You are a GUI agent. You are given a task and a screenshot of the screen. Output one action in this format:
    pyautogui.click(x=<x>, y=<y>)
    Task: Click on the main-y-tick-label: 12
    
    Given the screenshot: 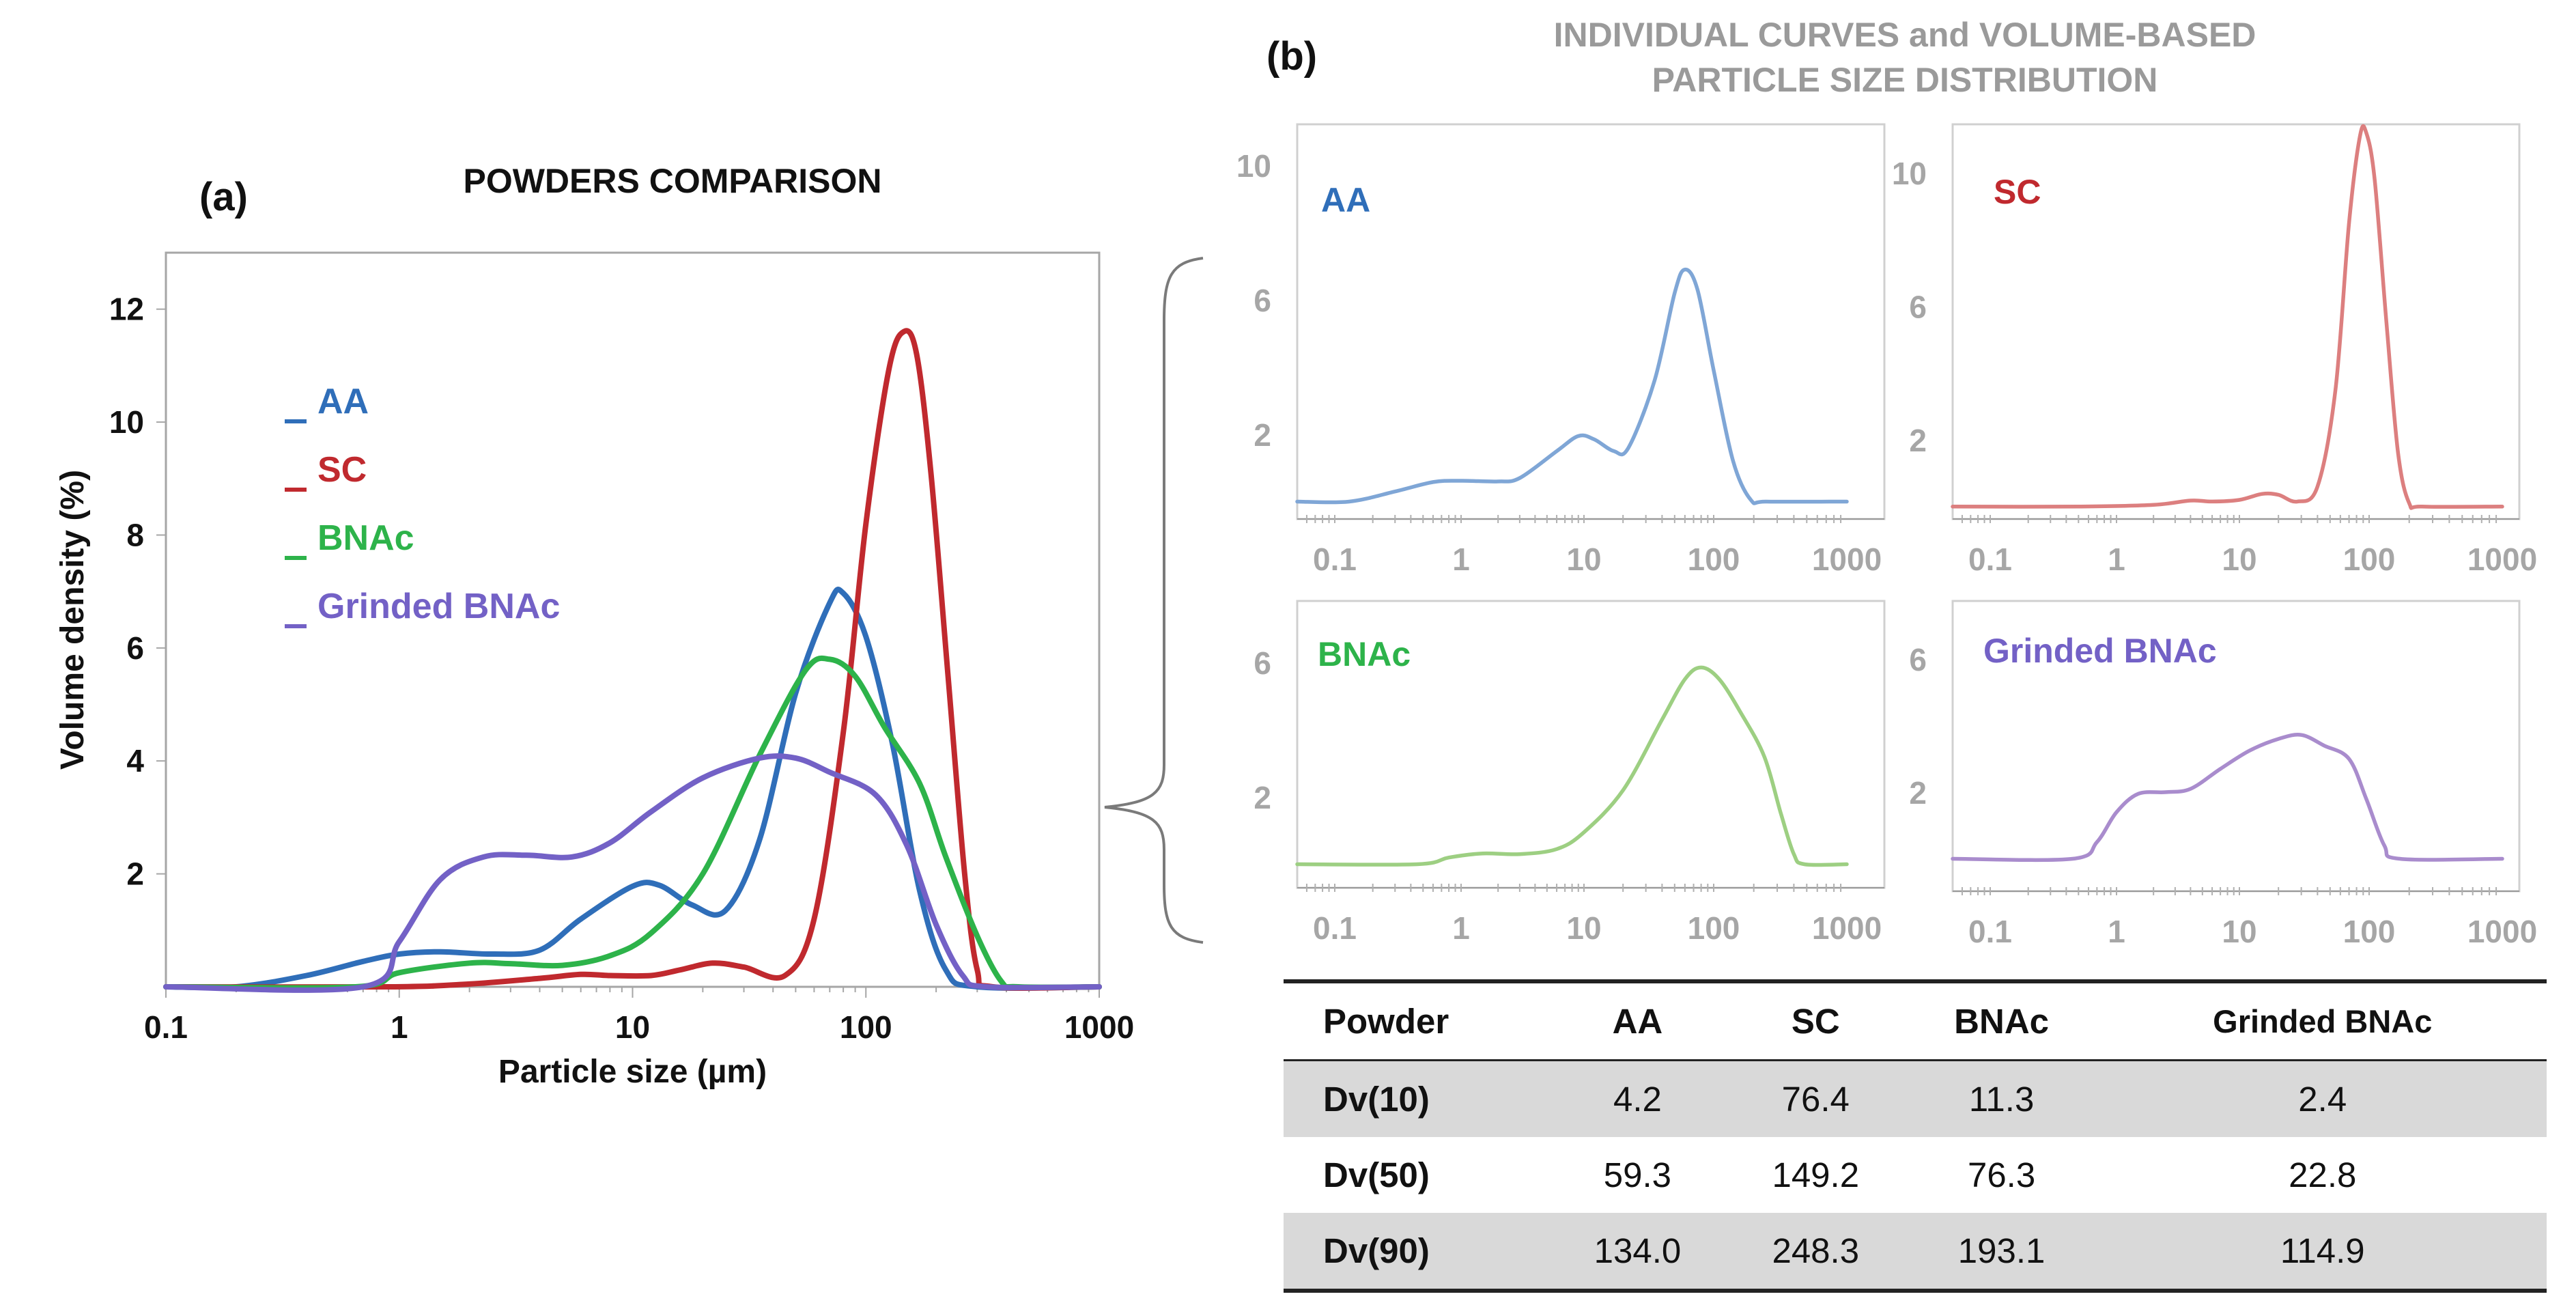 What is the action you would take?
    pyautogui.click(x=126, y=309)
    